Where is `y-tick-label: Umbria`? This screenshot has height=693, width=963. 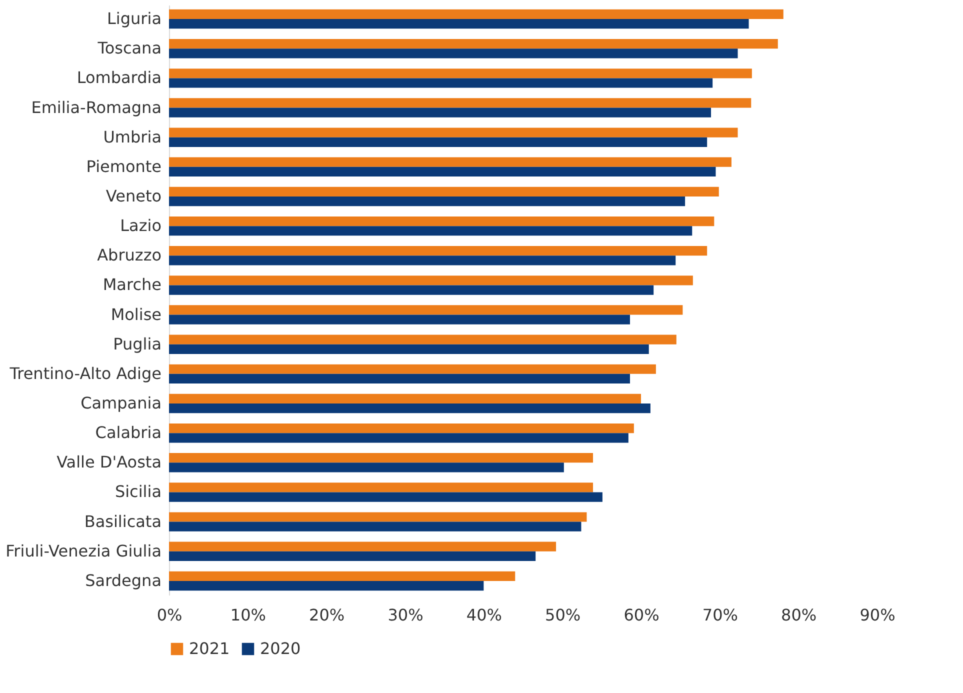
y-tick-label: Umbria is located at coordinates (132, 136).